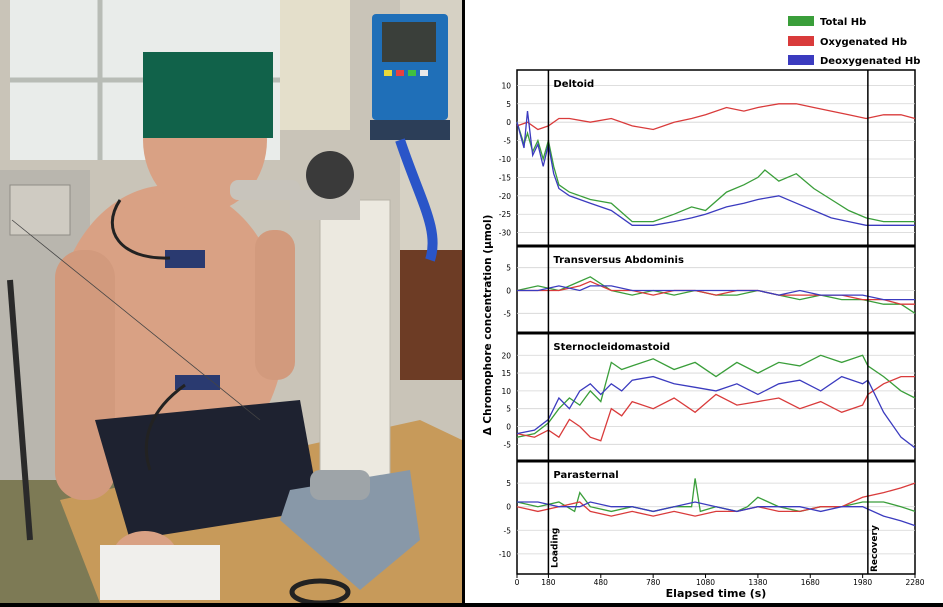  I want to click on panel-title: Parasternal, so click(585, 475).